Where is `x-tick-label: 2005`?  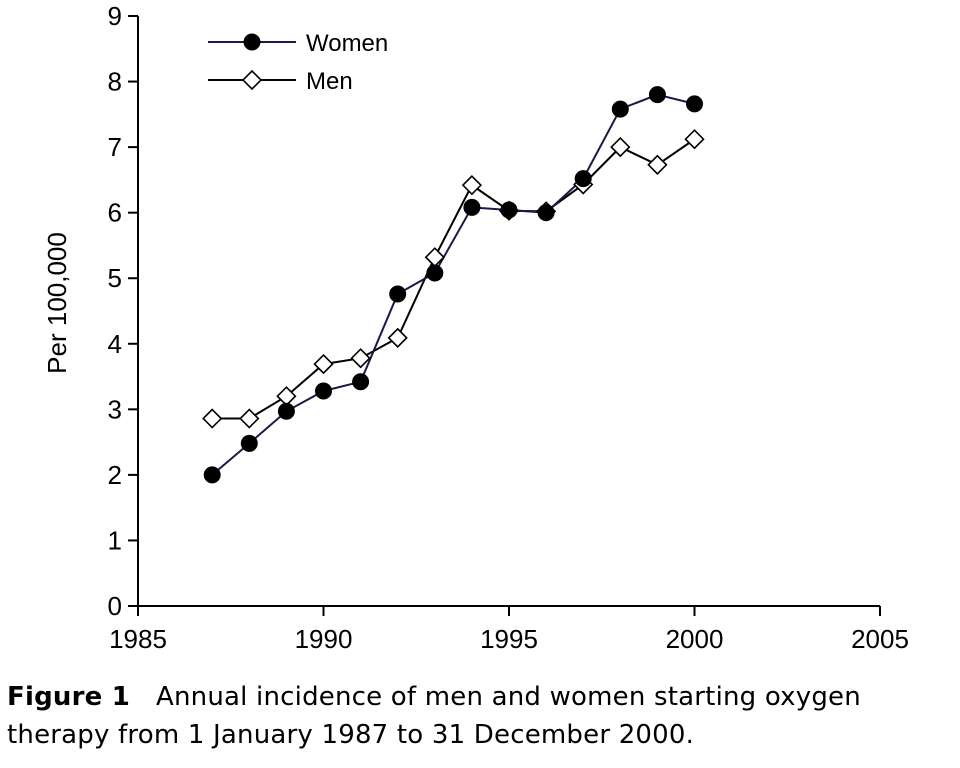
x-tick-label: 2005 is located at coordinates (880, 639).